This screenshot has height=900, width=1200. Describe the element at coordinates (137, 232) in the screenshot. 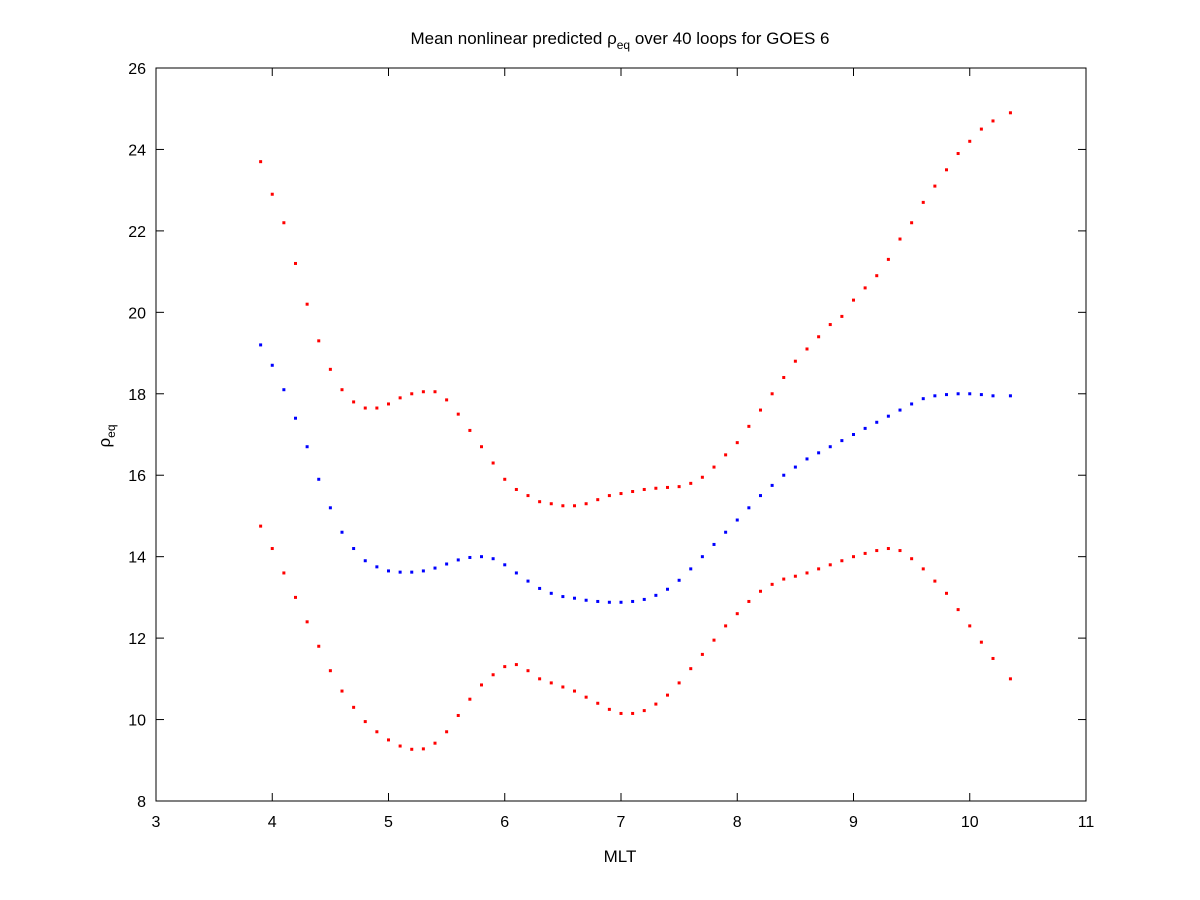

I see `y-tick-label: 22` at that location.